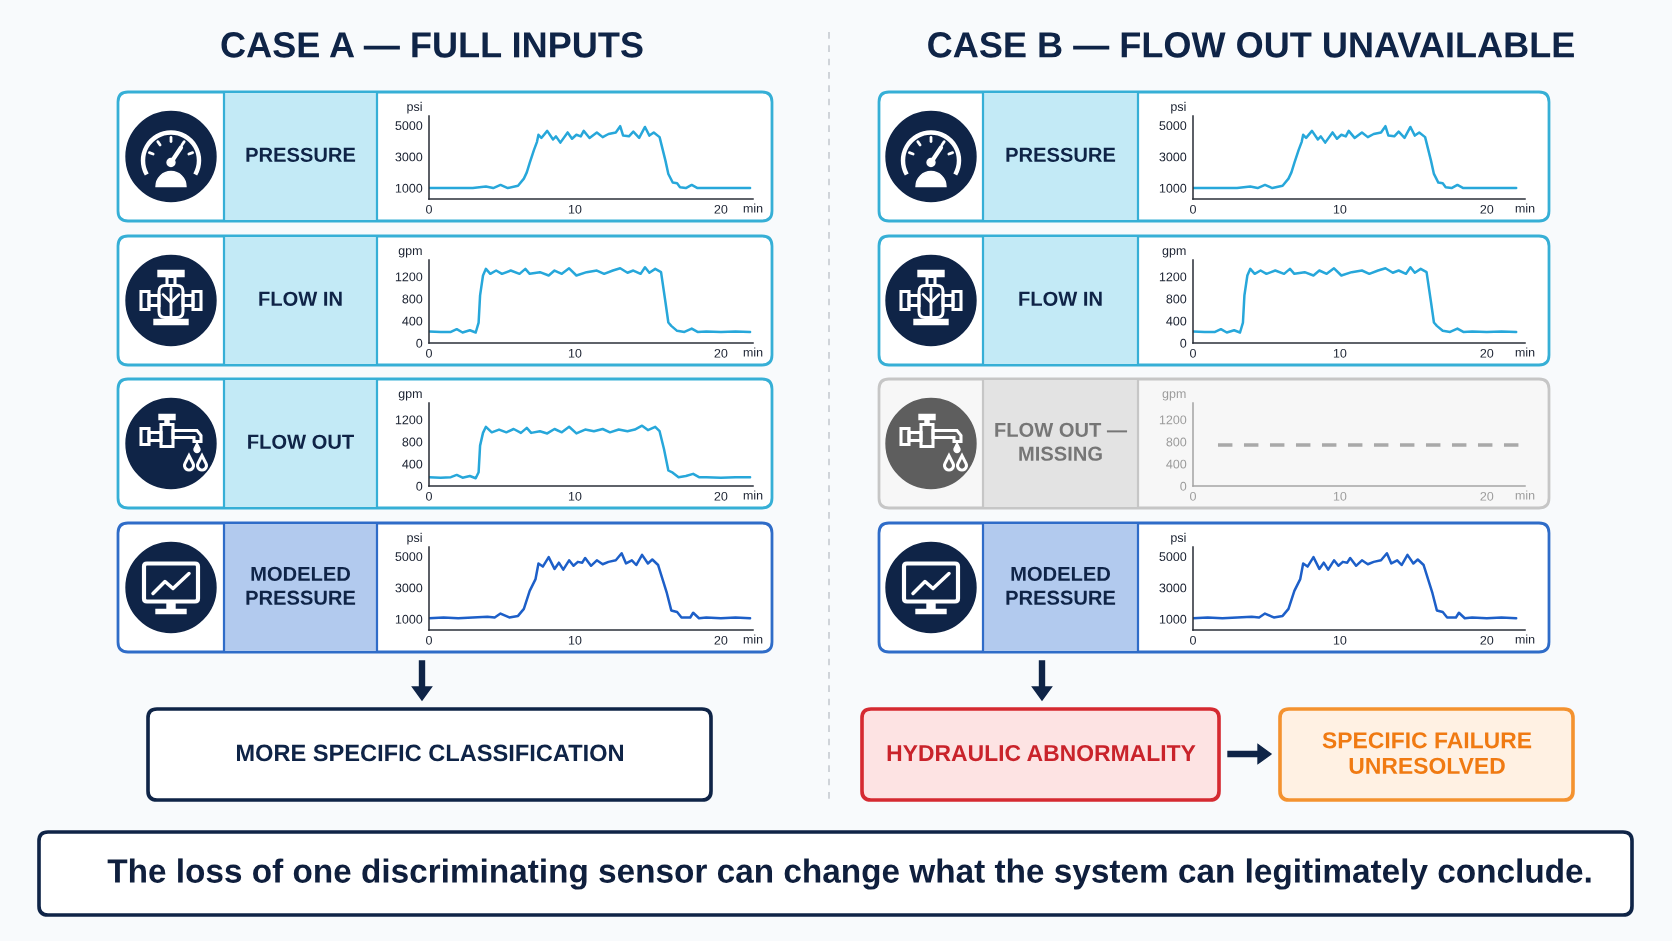 Image resolution: width=1672 pixels, height=941 pixels. Describe the element at coordinates (849, 874) in the screenshot. I see `text: The loss of one discriminating sensor can change what the system can legitimately conclude.` at that location.